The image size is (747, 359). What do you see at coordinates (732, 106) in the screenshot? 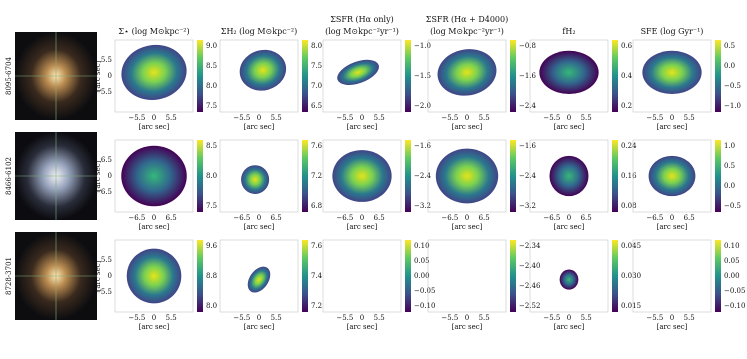
I see `colorbar-tick-label: −1.0` at bounding box center [732, 106].